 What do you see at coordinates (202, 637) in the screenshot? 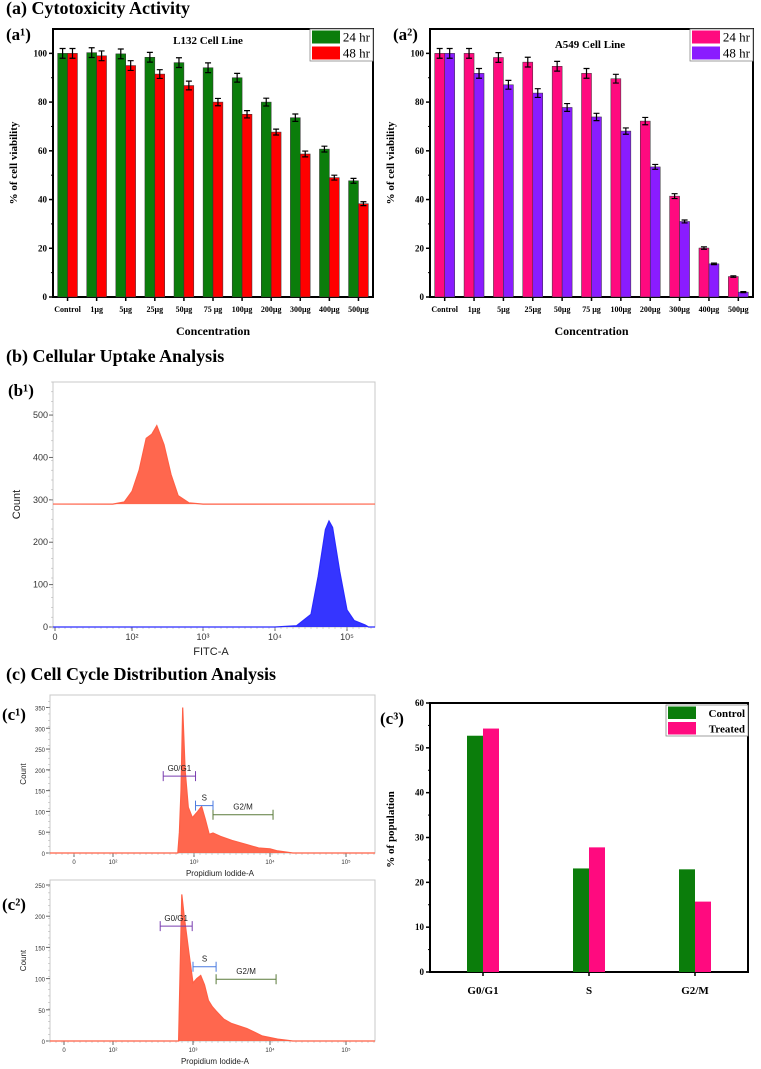
I see `x-tick-label: 10³` at bounding box center [202, 637].